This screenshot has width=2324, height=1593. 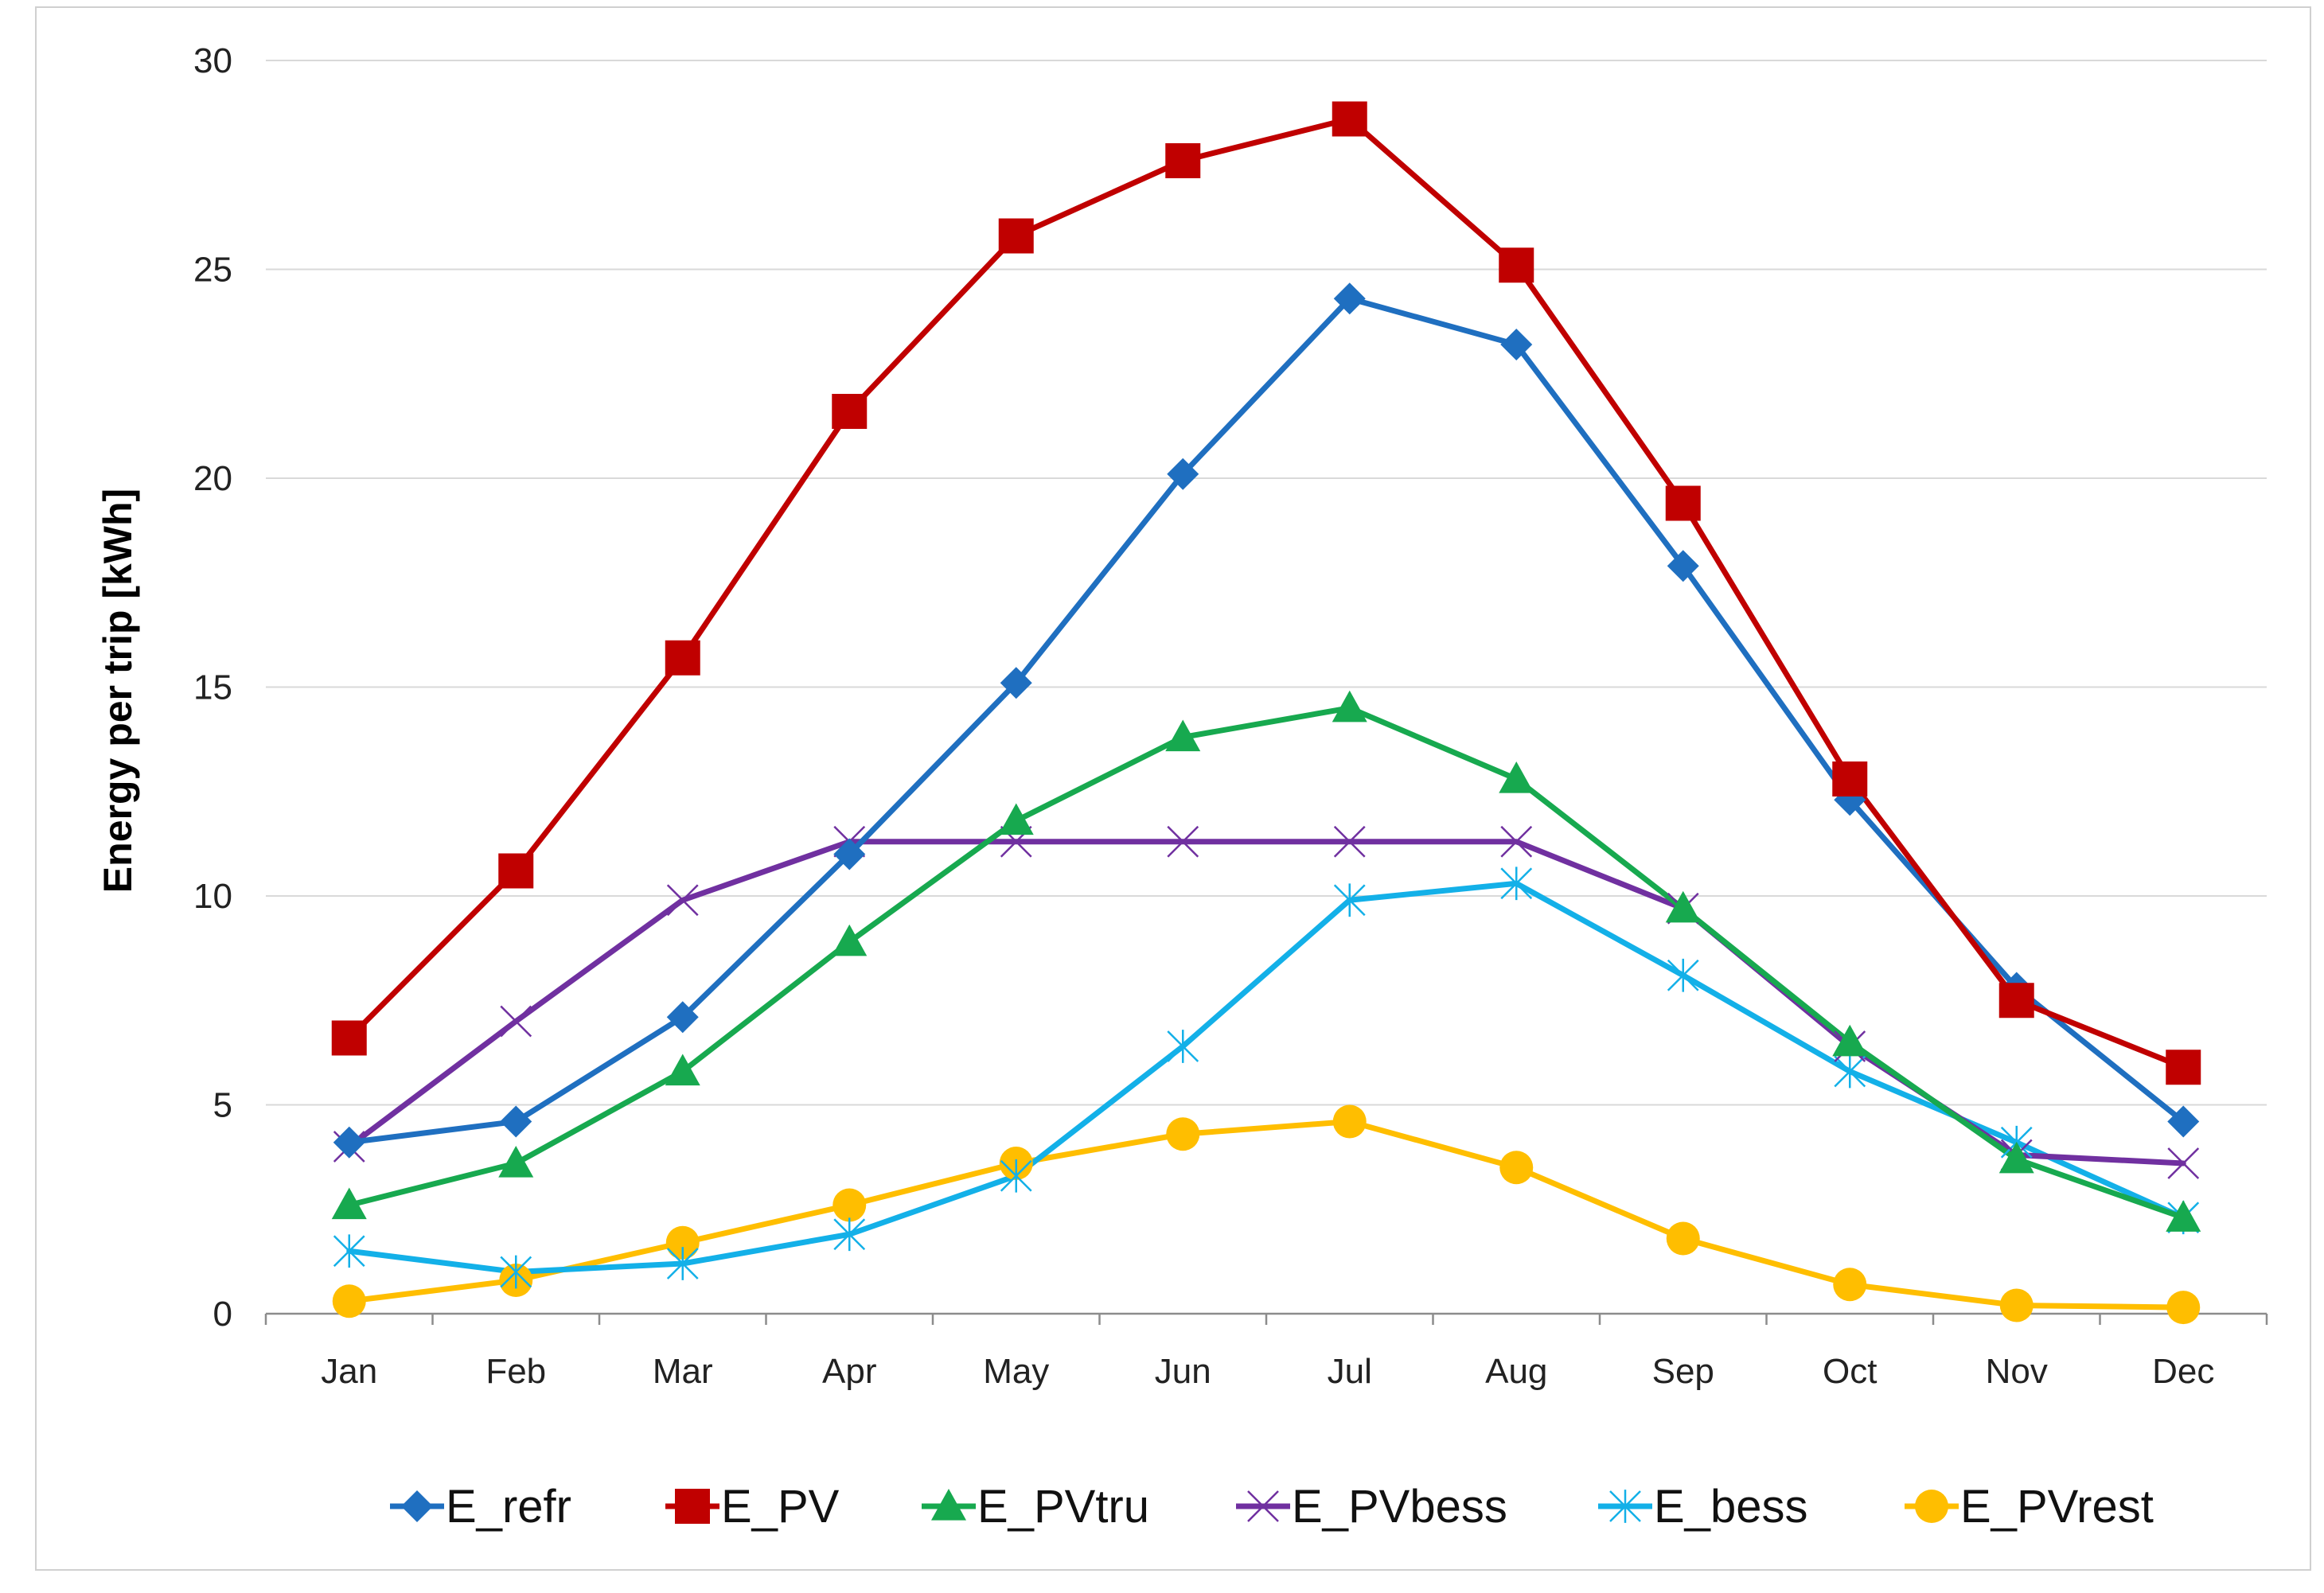 I want to click on legend-item-E_bess: E_bess, so click(x=1702, y=1507).